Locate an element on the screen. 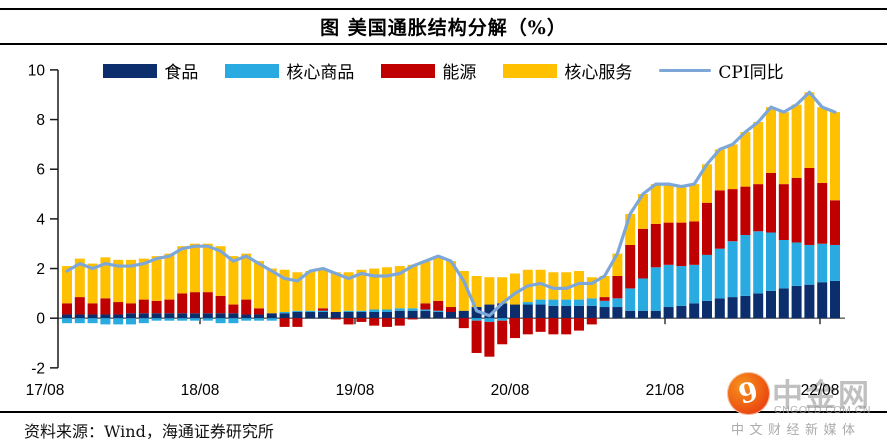 The width and height of the screenshot is (887, 446). svg-text: -2 is located at coordinates (38, 368).